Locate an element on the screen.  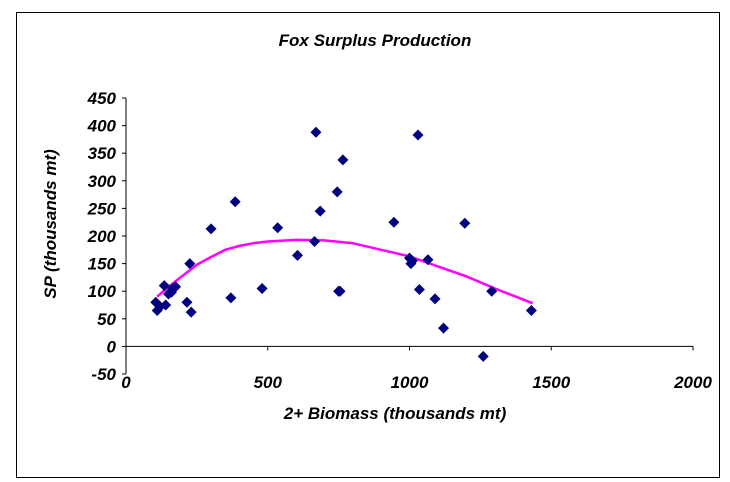
x-tick-labels: 0 500 1000 1500 2000 is located at coordinates (416, 382).